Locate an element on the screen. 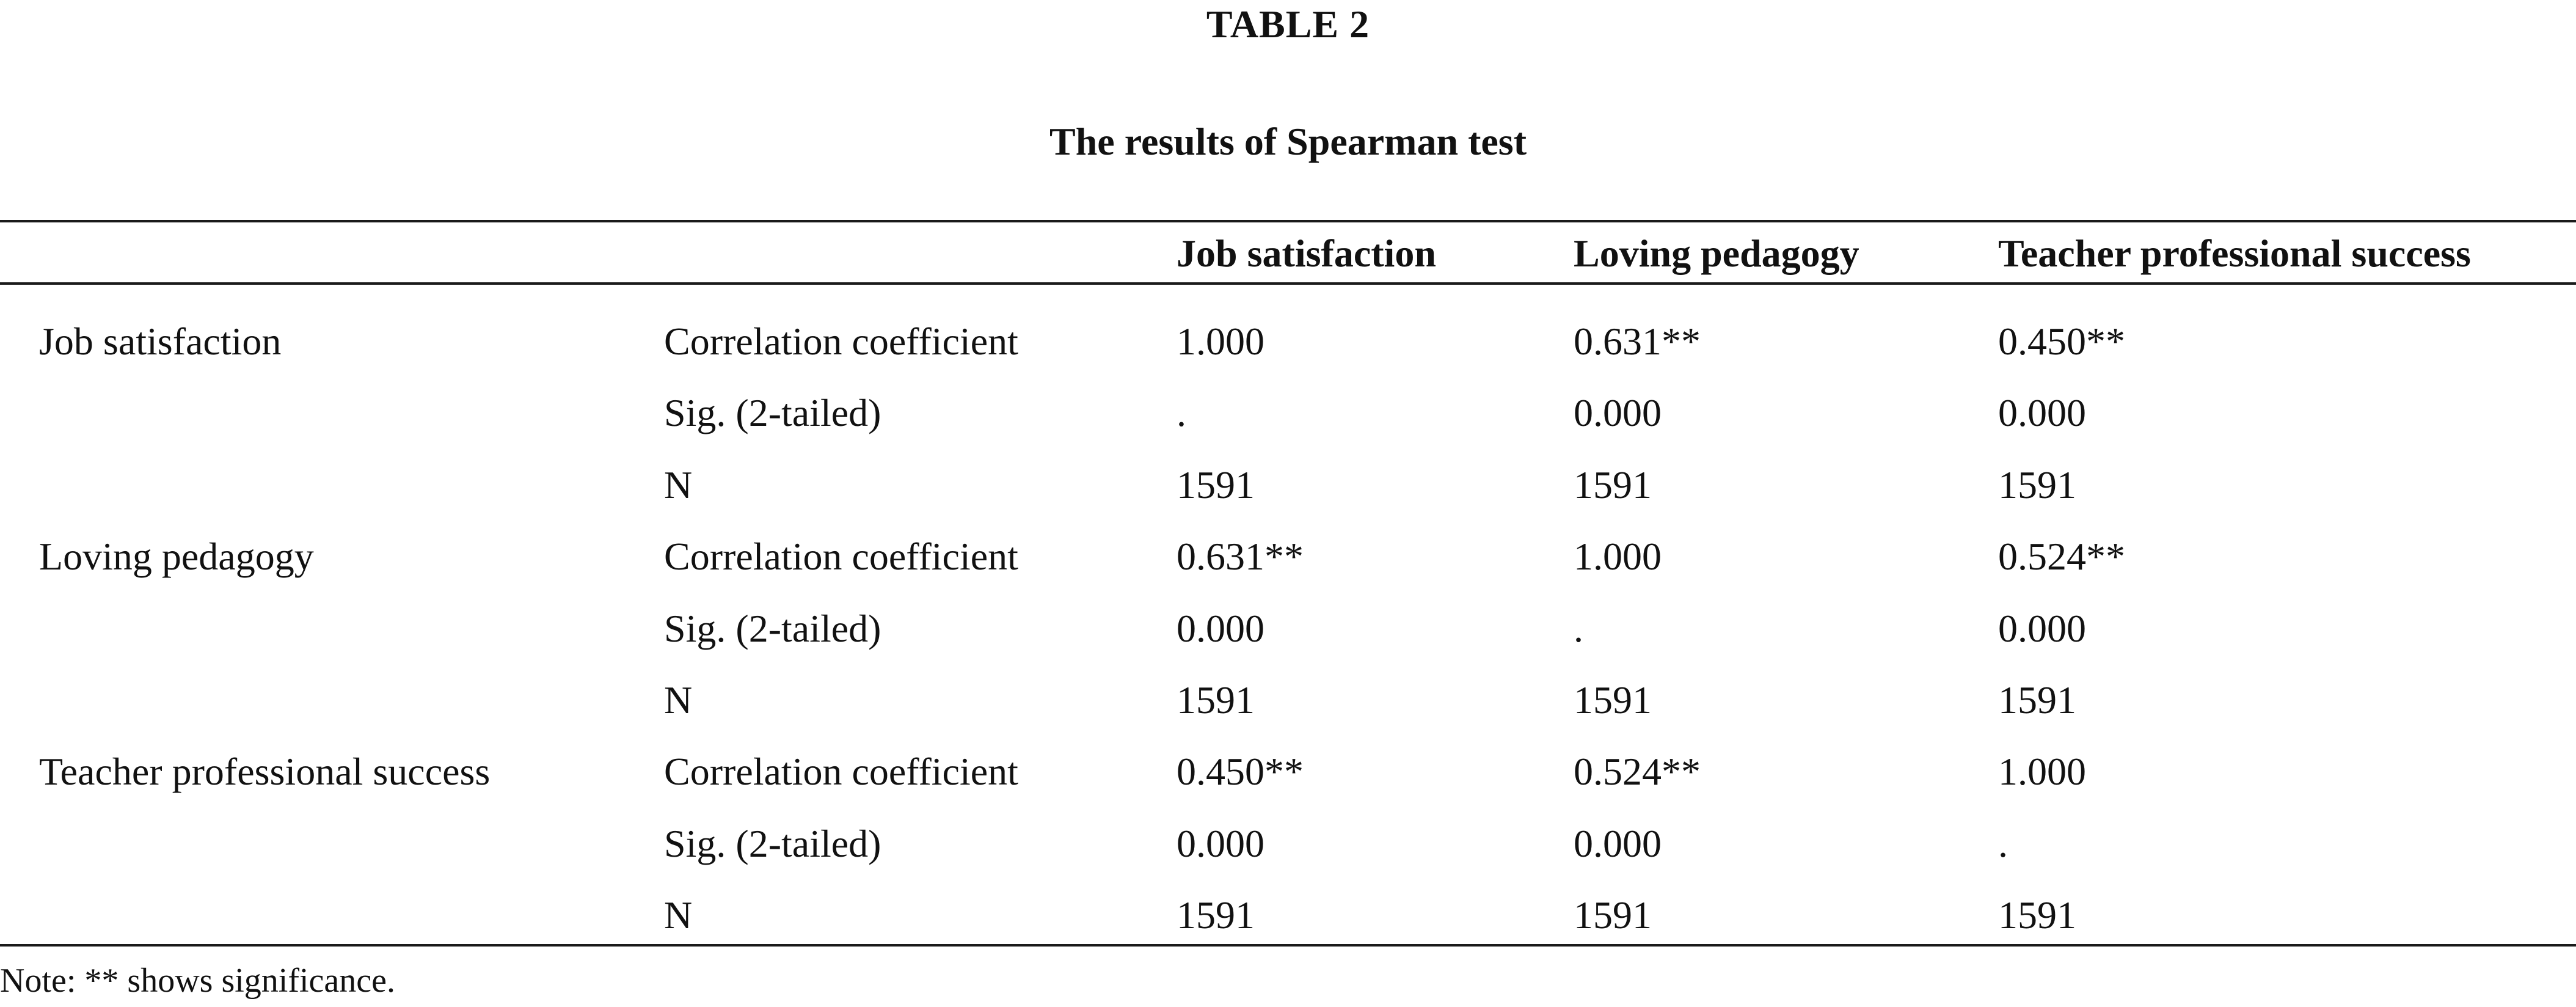  header-job-satisfaction: Job satisfaction is located at coordinates (1307, 253).